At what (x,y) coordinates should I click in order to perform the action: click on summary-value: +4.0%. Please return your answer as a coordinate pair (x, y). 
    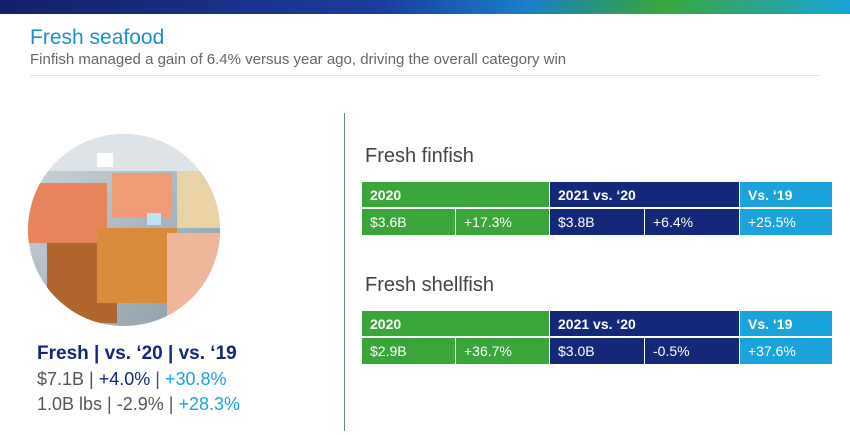
    Looking at the image, I should click on (124, 379).